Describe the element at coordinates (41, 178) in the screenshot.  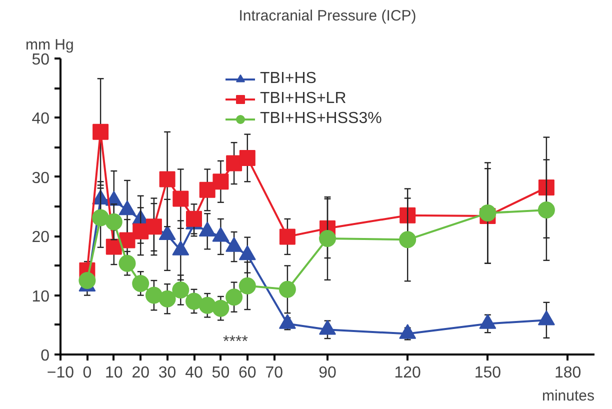
I see `y-tick-label: 30` at that location.